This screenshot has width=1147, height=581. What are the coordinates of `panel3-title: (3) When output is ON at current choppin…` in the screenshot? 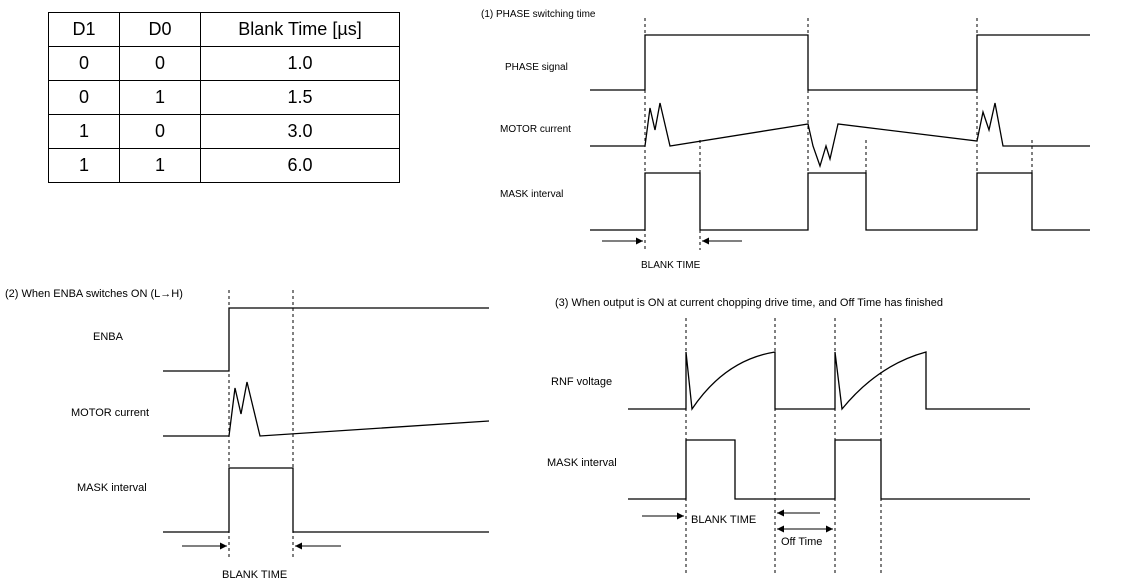 It's located at (749, 303).